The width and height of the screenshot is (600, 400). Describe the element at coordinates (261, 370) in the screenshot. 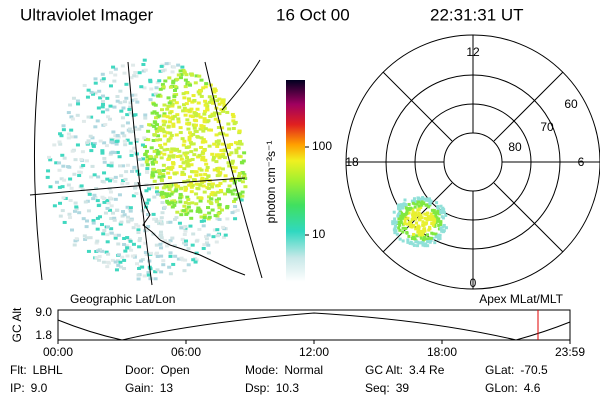

I see `status-label: Mode:` at that location.